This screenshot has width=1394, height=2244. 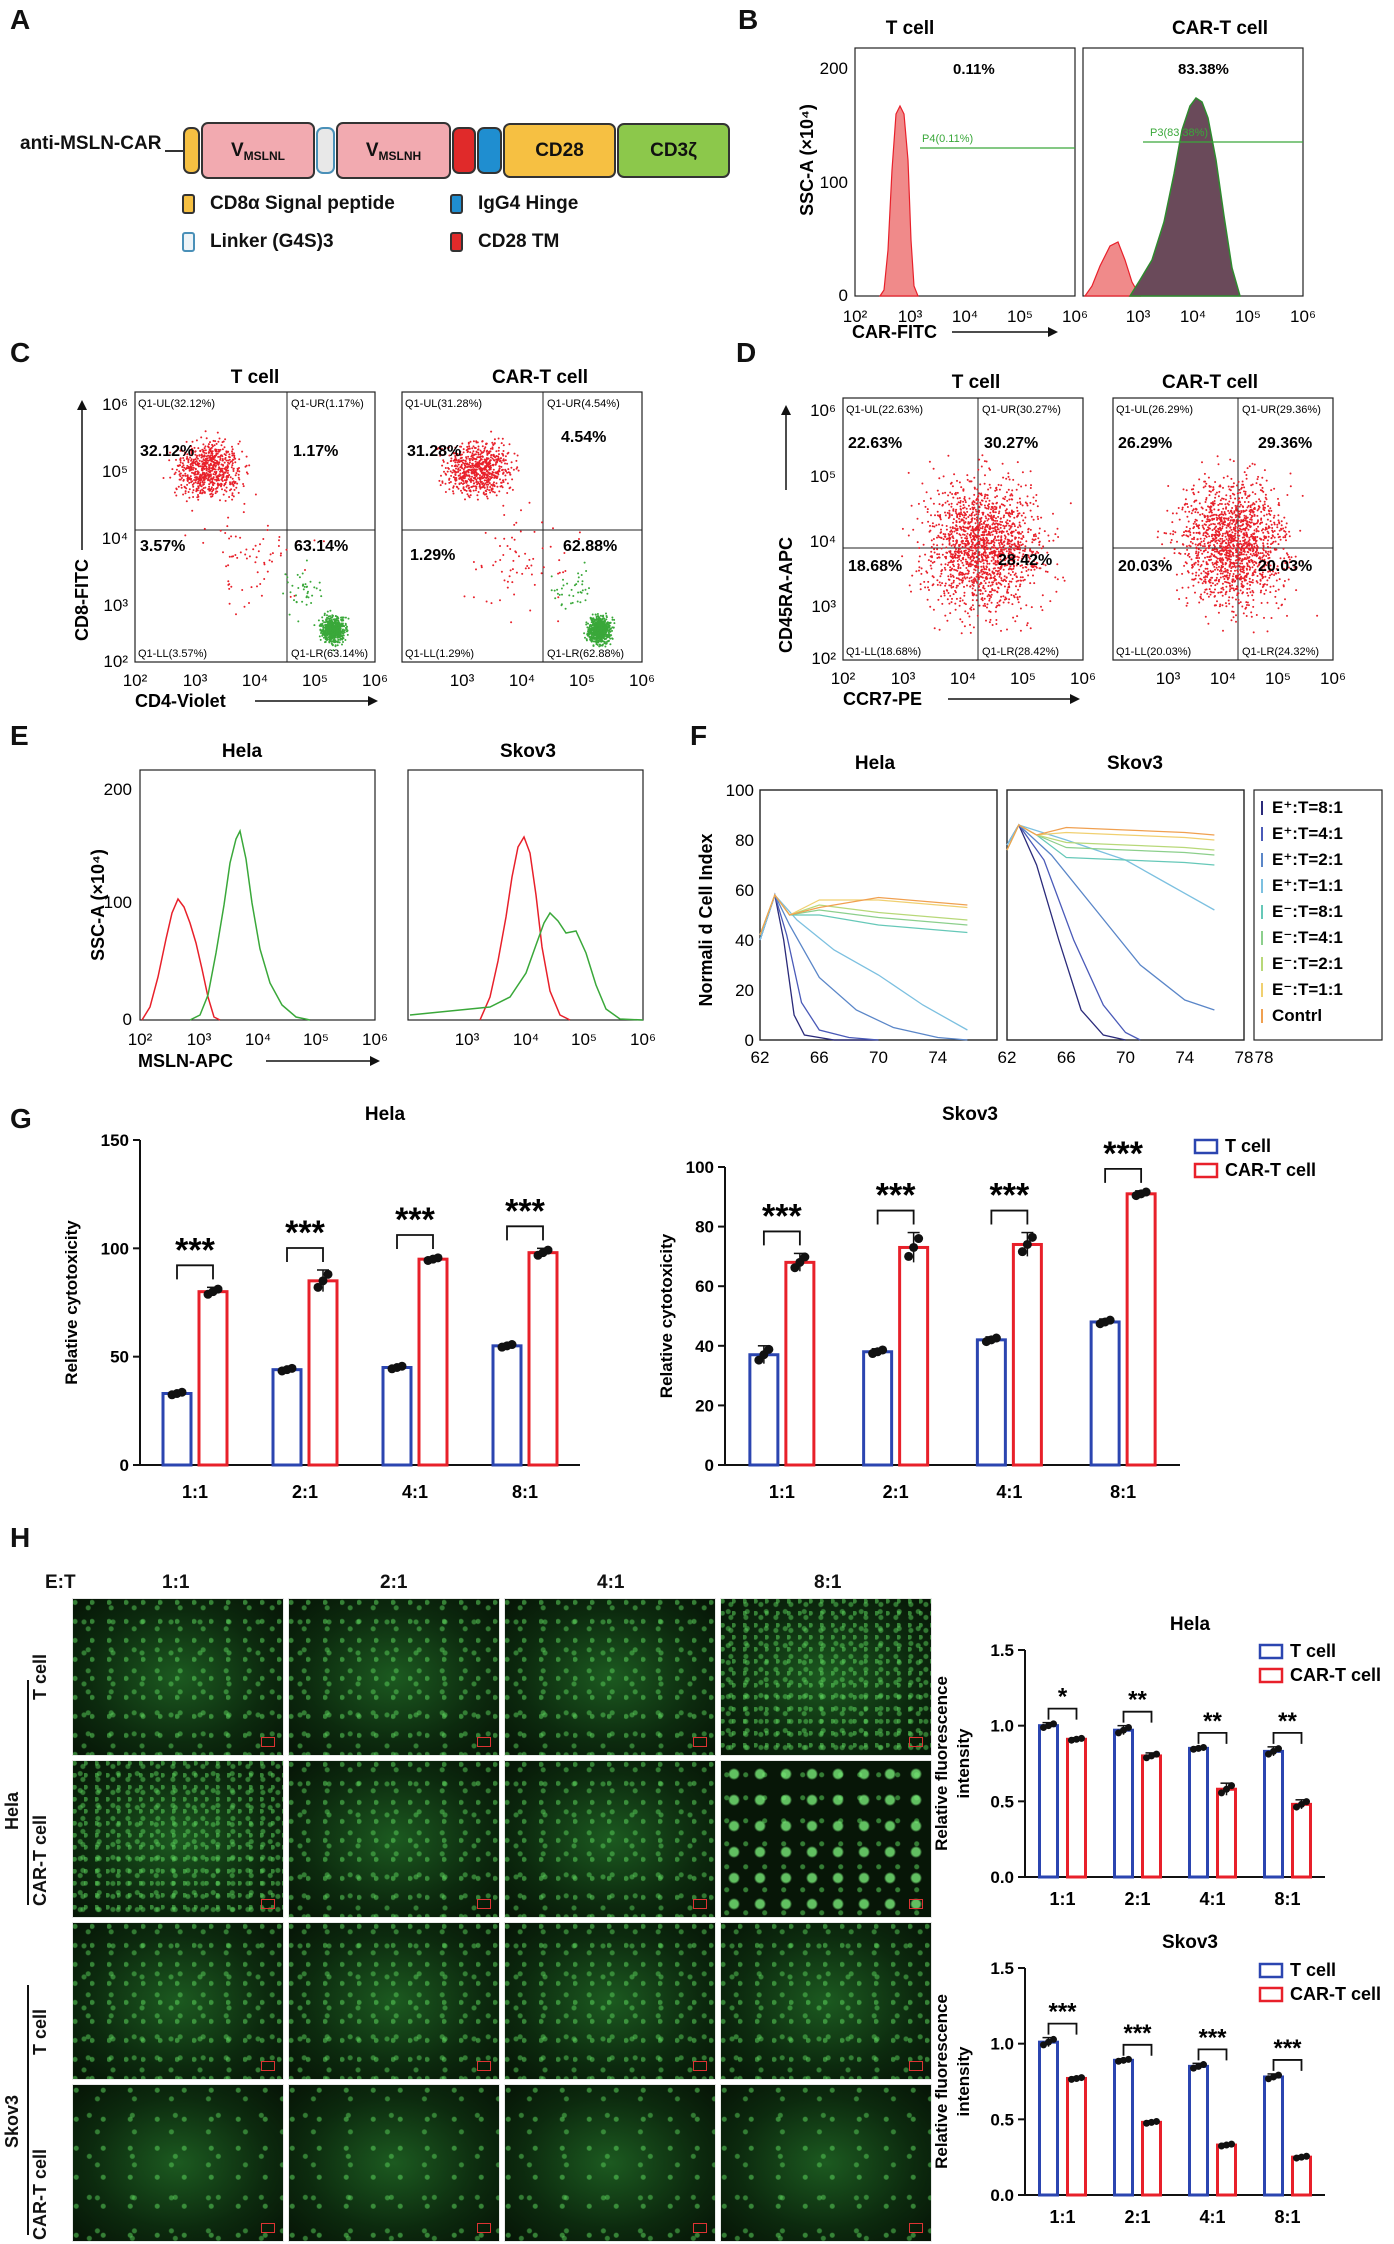 I want to click on panel-c-plot-tcell, so click(x=255, y=527).